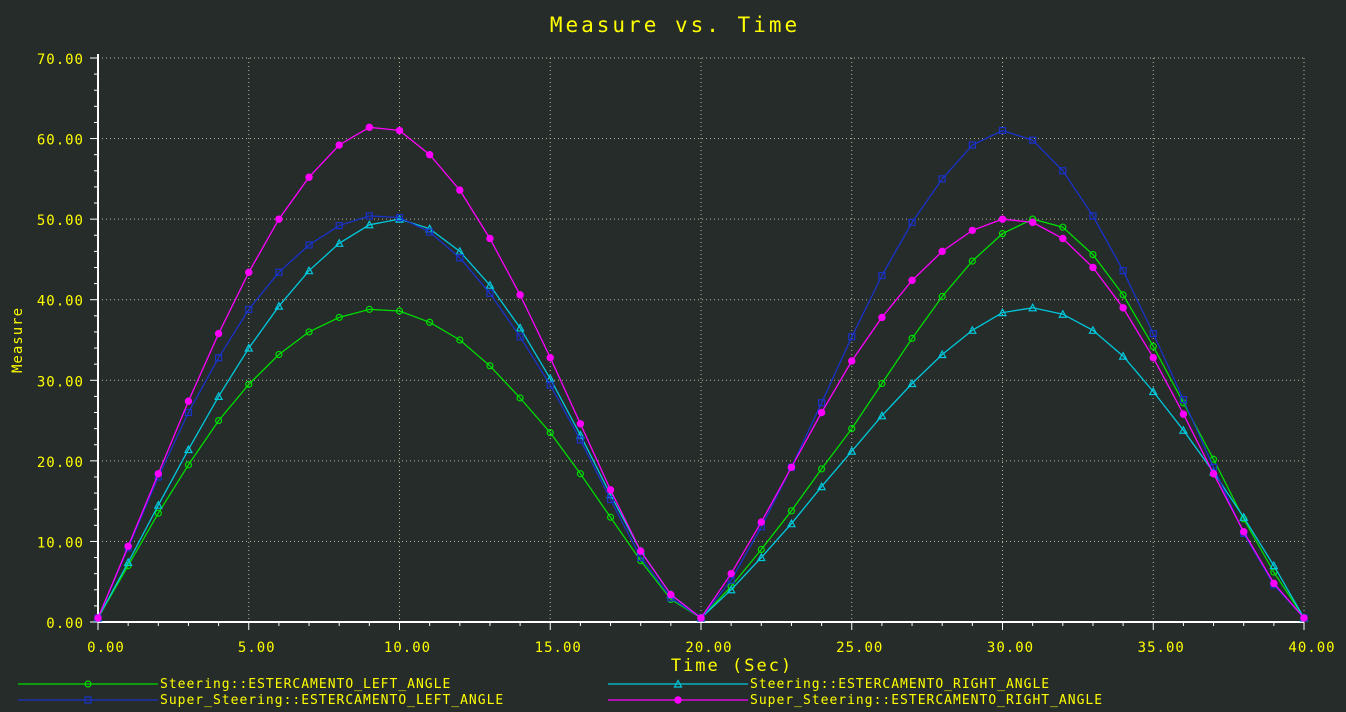 The height and width of the screenshot is (712, 1346). Describe the element at coordinates (332, 700) in the screenshot. I see `legend-label: Super_Steering::ESTERCAMENTO_LEFT_ANGLE` at that location.